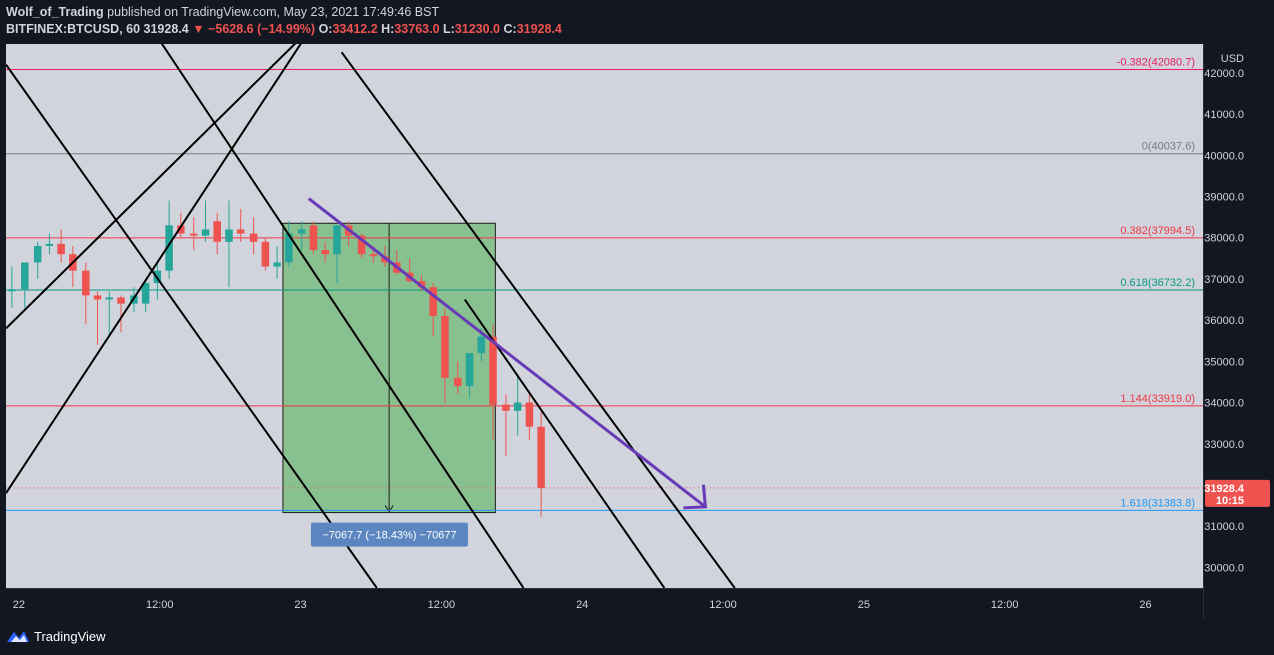 The image size is (1274, 655). I want to click on y-tick-label-10: 40000.0, so click(1224, 156).